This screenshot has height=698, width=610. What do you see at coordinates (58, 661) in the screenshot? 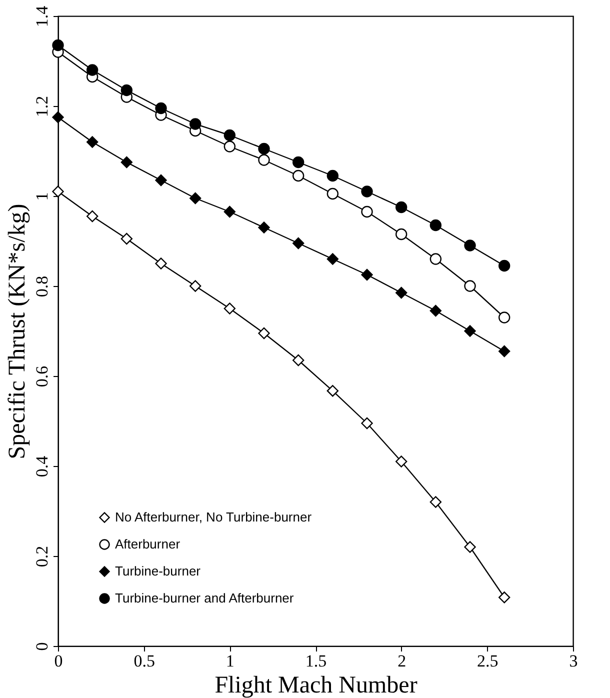
I see `x-tick-label: 0` at bounding box center [58, 661].